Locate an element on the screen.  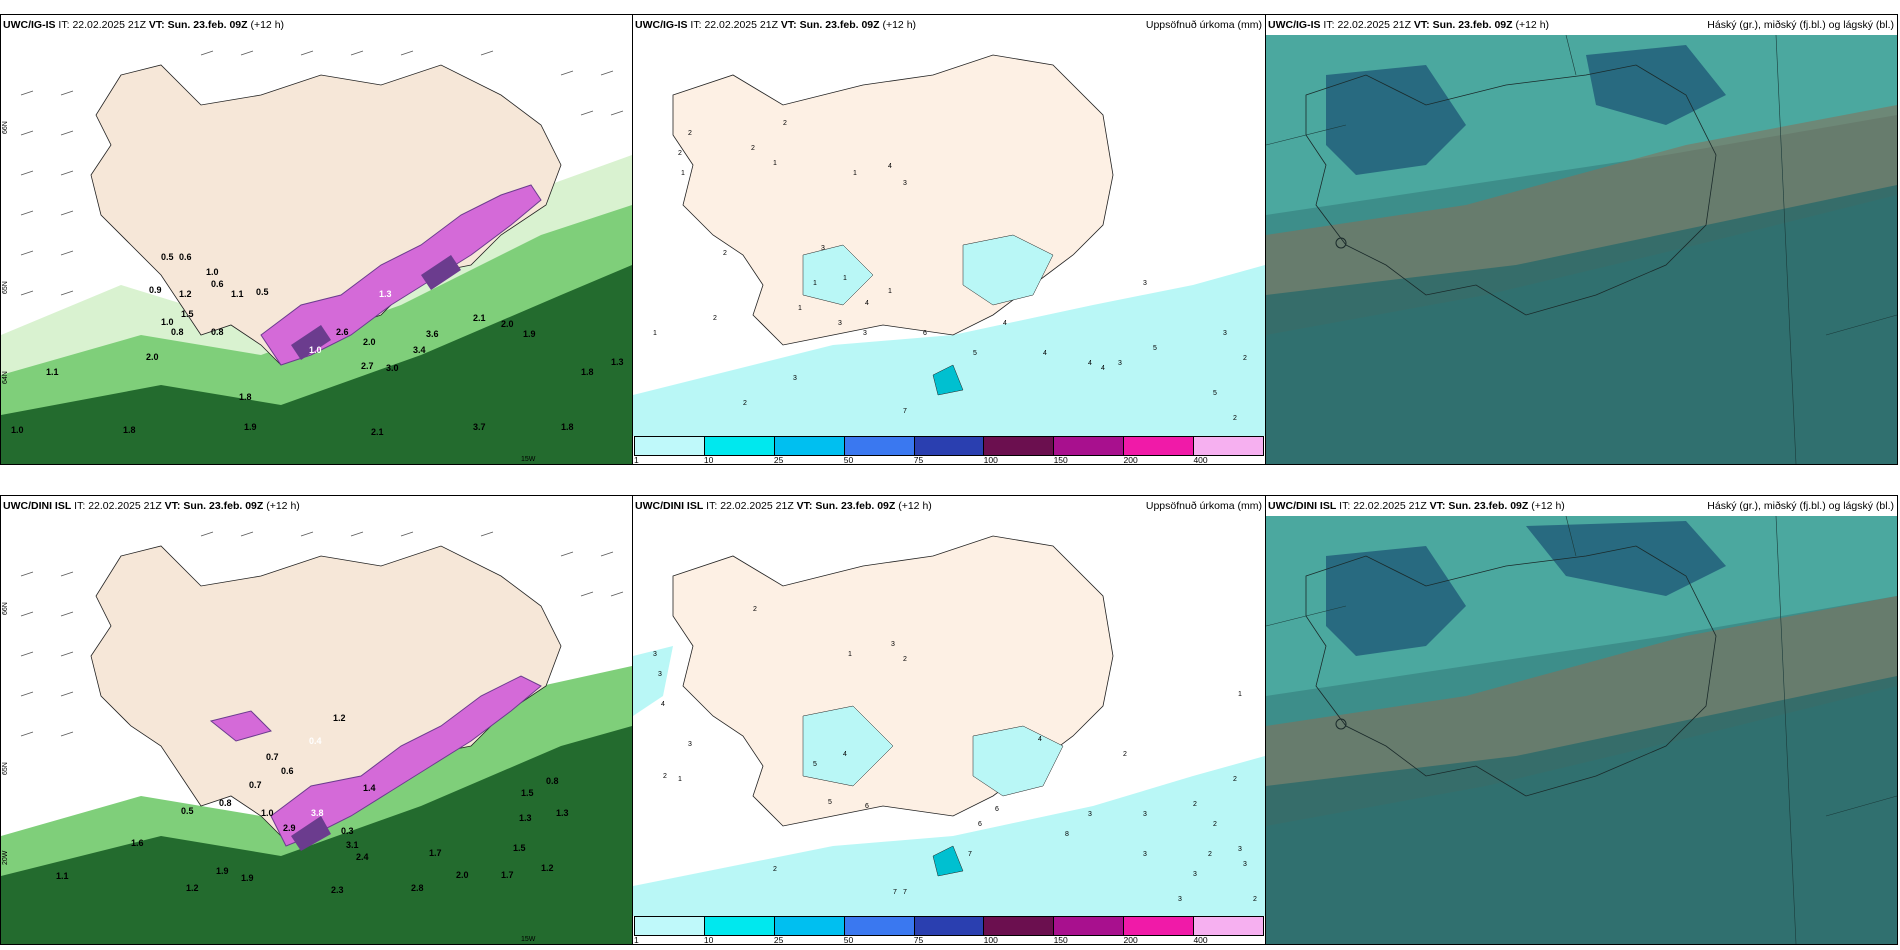
colorbar-label: 10 is located at coordinates (708, 940).